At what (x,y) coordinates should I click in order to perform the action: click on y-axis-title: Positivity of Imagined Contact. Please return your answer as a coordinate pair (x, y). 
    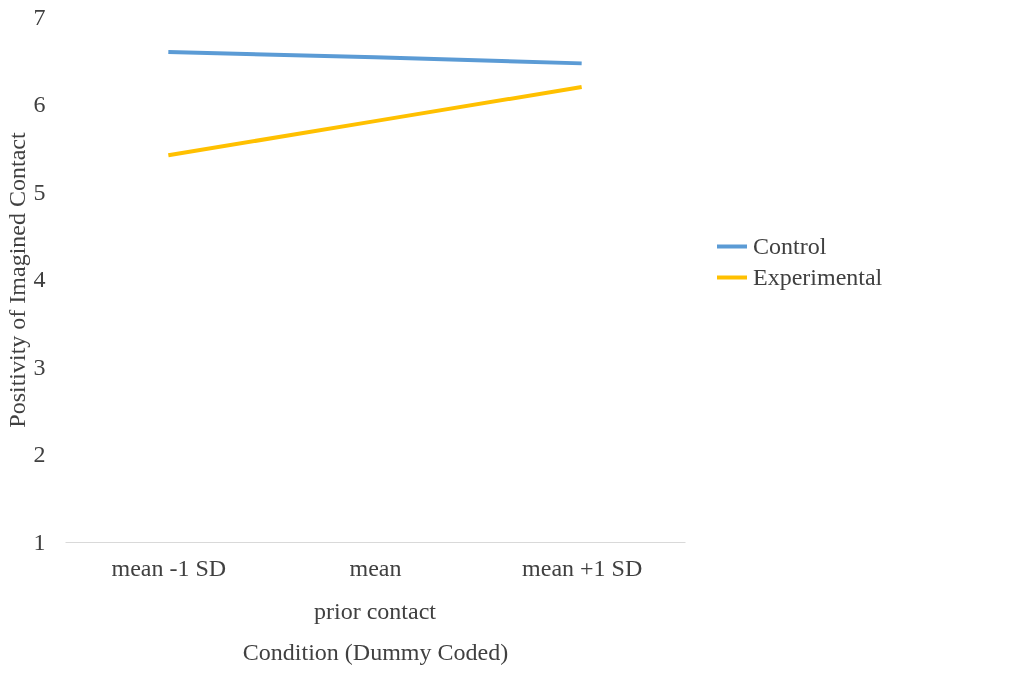
    Looking at the image, I should click on (16, 280).